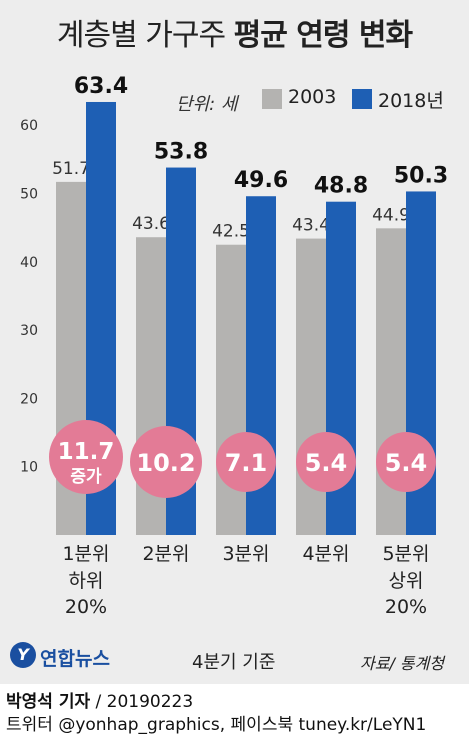 The width and height of the screenshot is (469, 750). Describe the element at coordinates (312, 97) in the screenshot. I see `legend-label-2003: 2003` at that location.